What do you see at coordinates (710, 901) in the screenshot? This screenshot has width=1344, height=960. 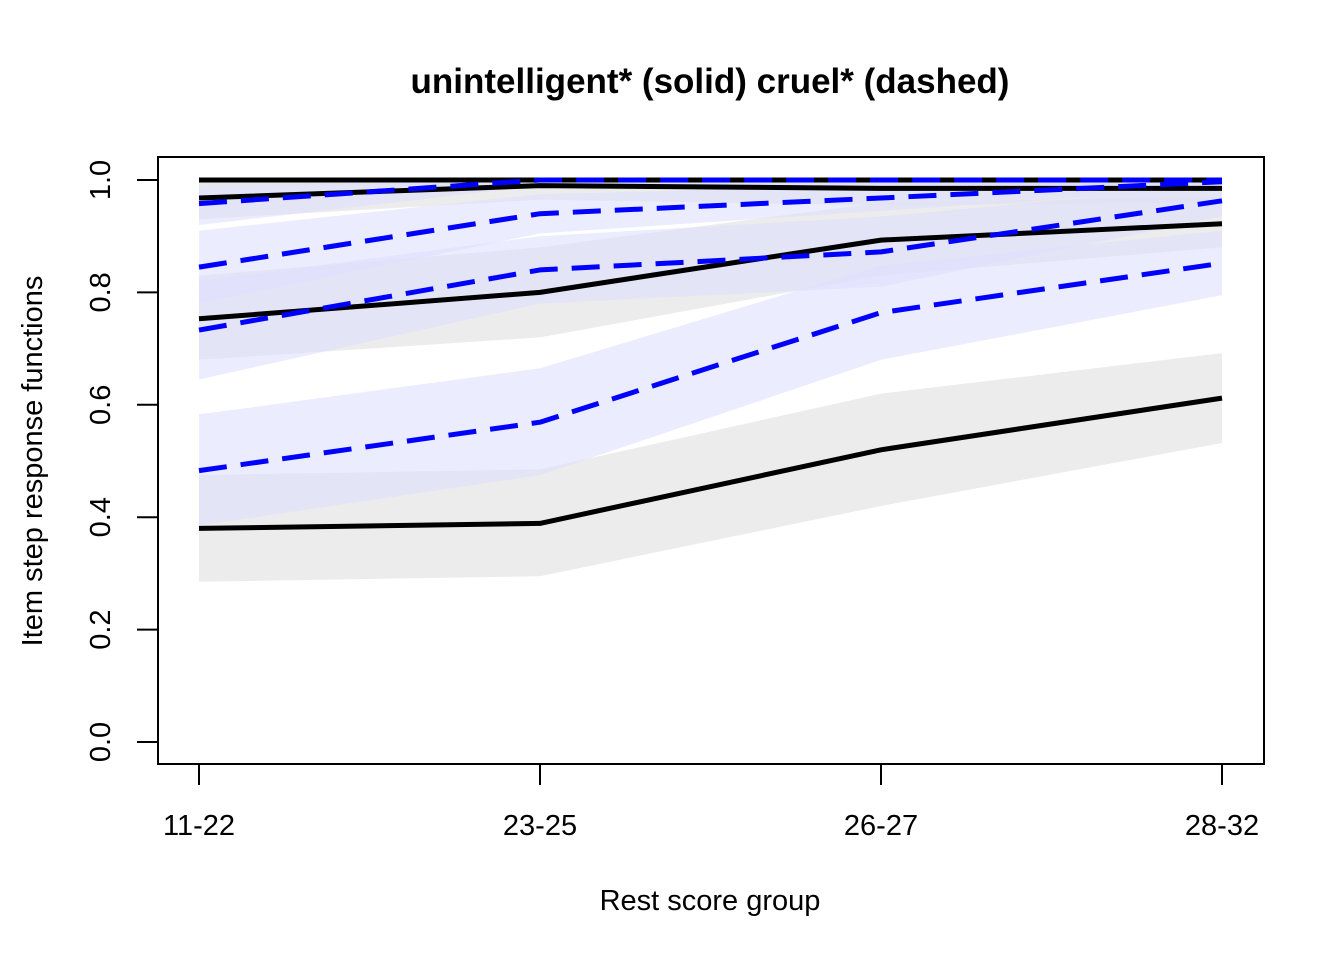 I see `x-axis-label: Rest score group` at bounding box center [710, 901].